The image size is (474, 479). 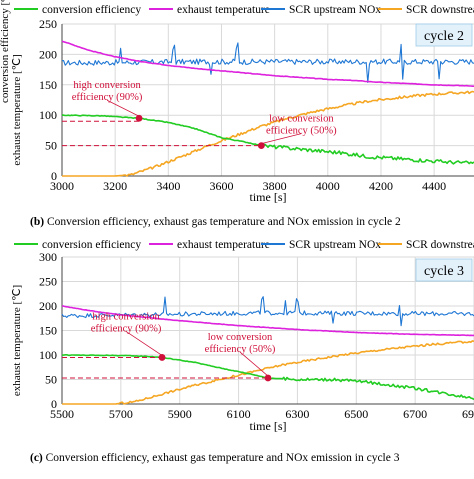 I want to click on x-tick-label: 3400, so click(x=168, y=186).